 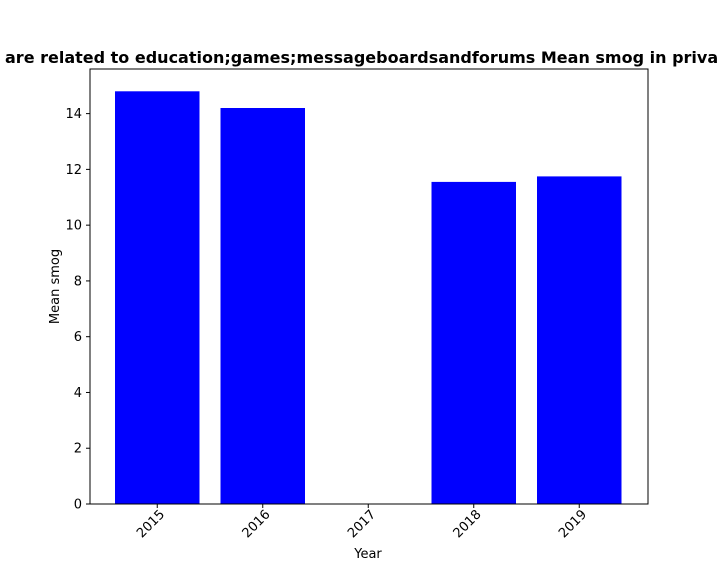 I want to click on y-tick-label-14: 14, so click(x=73, y=114).